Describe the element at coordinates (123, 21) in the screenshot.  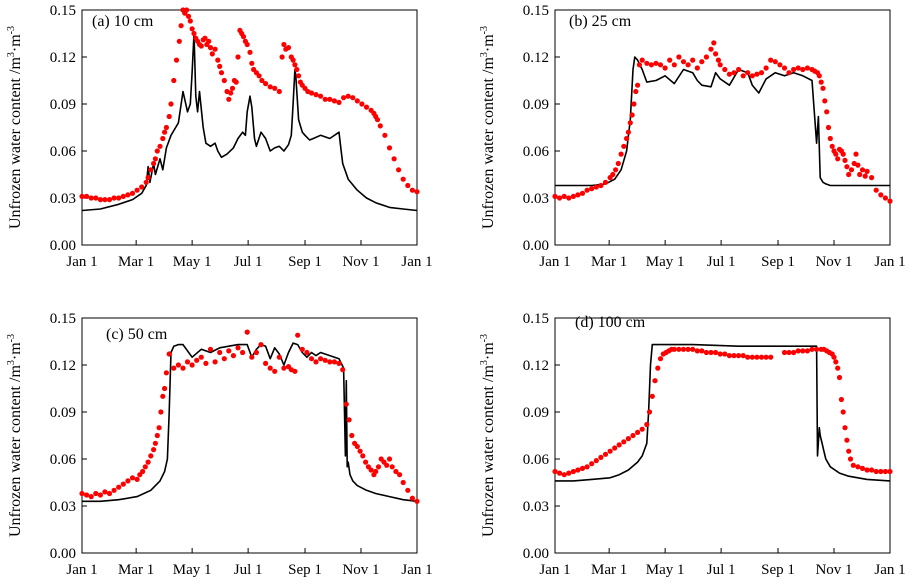
I see `panel-title: (a) 10 cm` at that location.